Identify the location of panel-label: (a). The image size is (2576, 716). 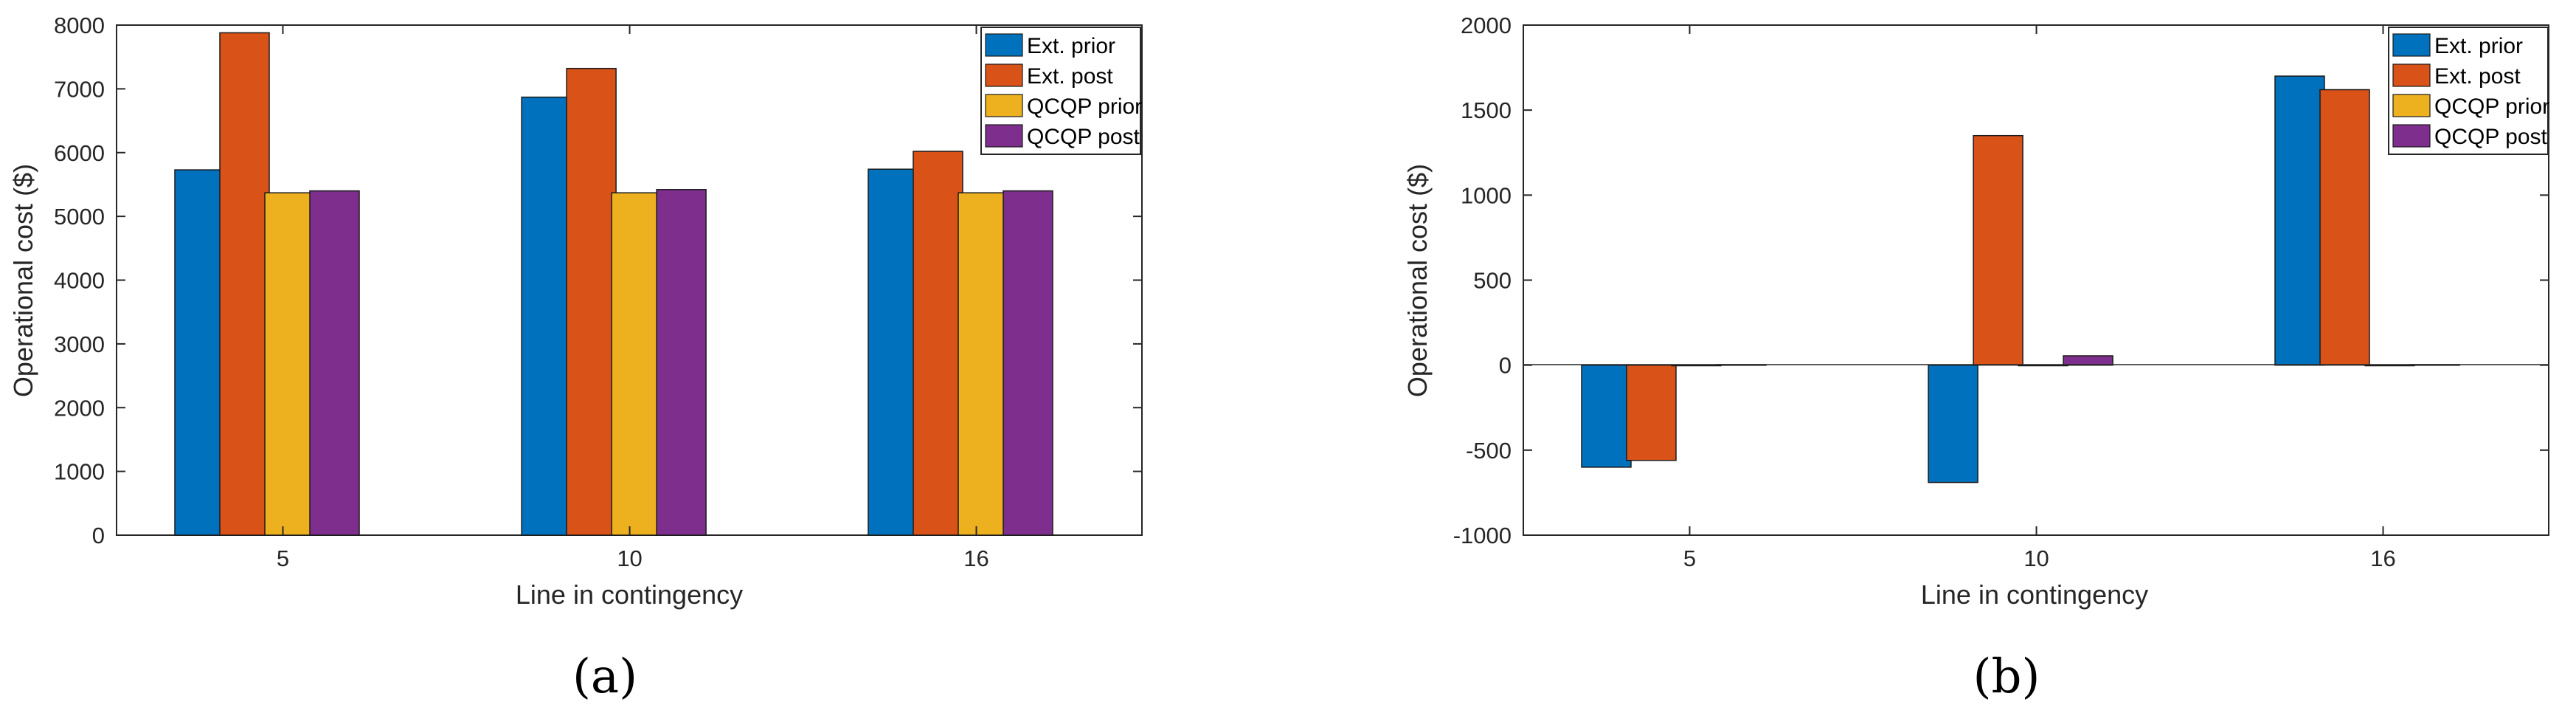
(605, 677).